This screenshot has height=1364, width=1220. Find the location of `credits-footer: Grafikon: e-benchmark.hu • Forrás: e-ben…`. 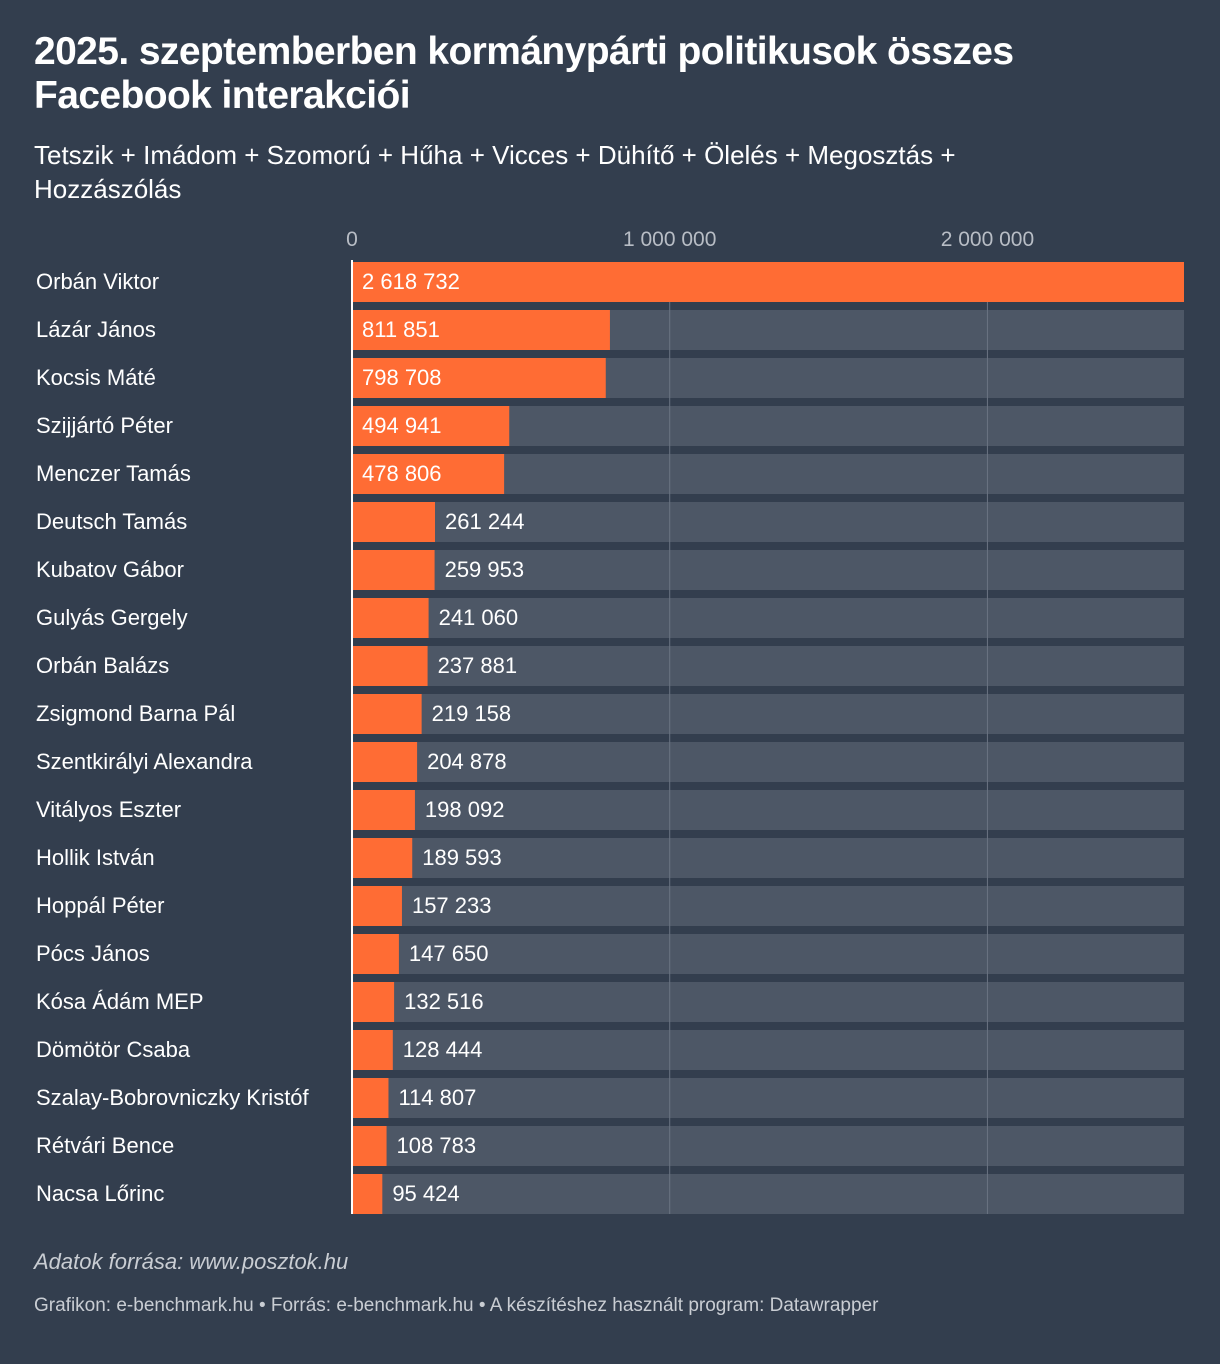

credits-footer: Grafikon: e-benchmark.hu • Forrás: e-ben… is located at coordinates (456, 1305).